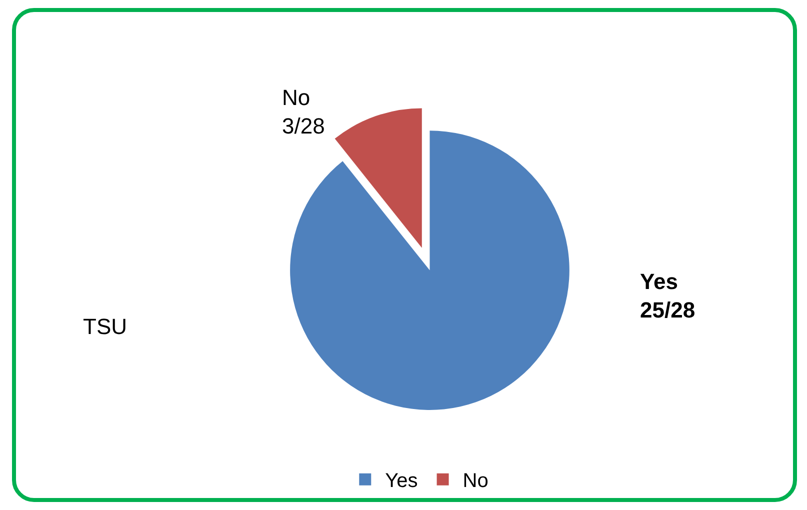  Describe the element at coordinates (303, 126) in the screenshot. I see `data-label: 3/28` at that location.